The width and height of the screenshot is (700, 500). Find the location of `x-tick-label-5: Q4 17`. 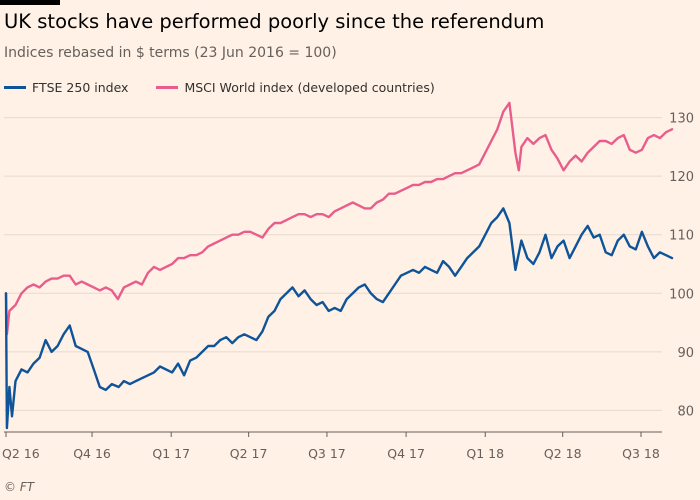

x-tick-label-5: Q4 17 is located at coordinates (406, 453).